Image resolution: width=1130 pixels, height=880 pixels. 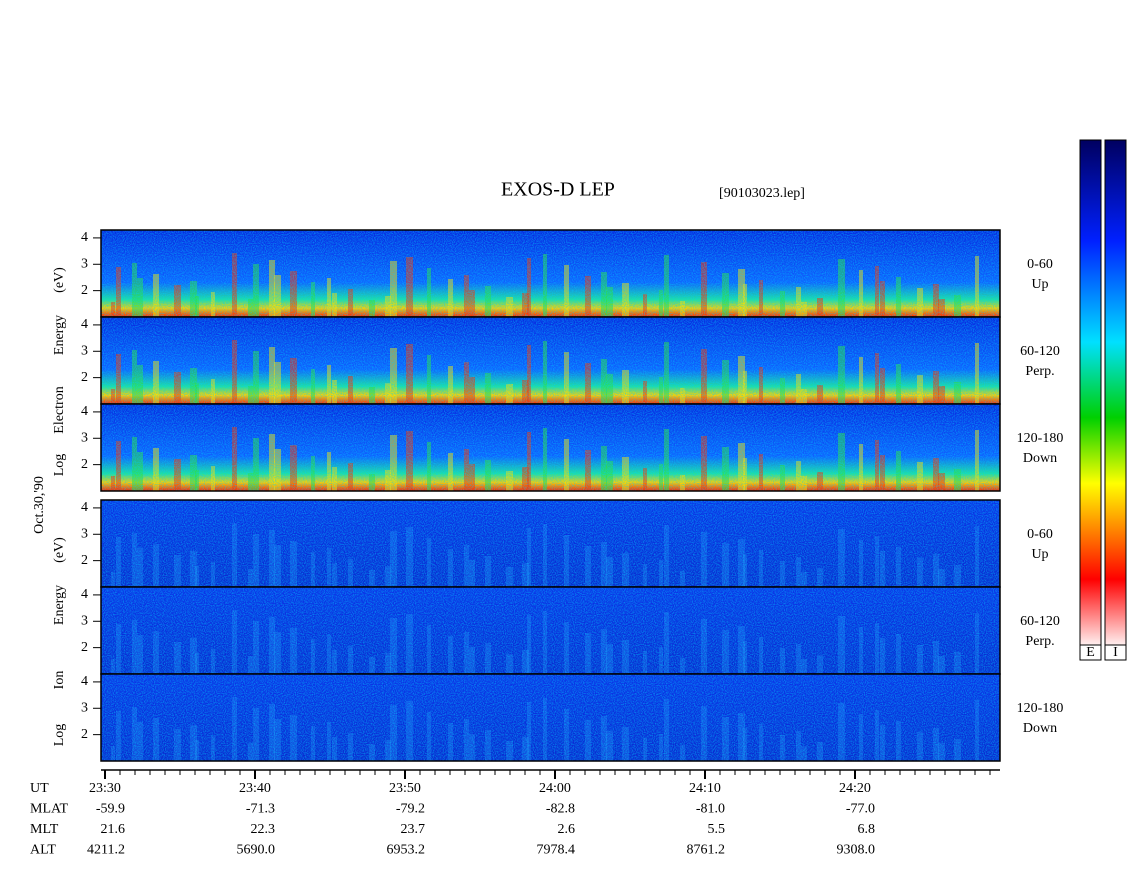 What do you see at coordinates (855, 788) in the screenshot?
I see `x-tick-label: 24:20` at bounding box center [855, 788].